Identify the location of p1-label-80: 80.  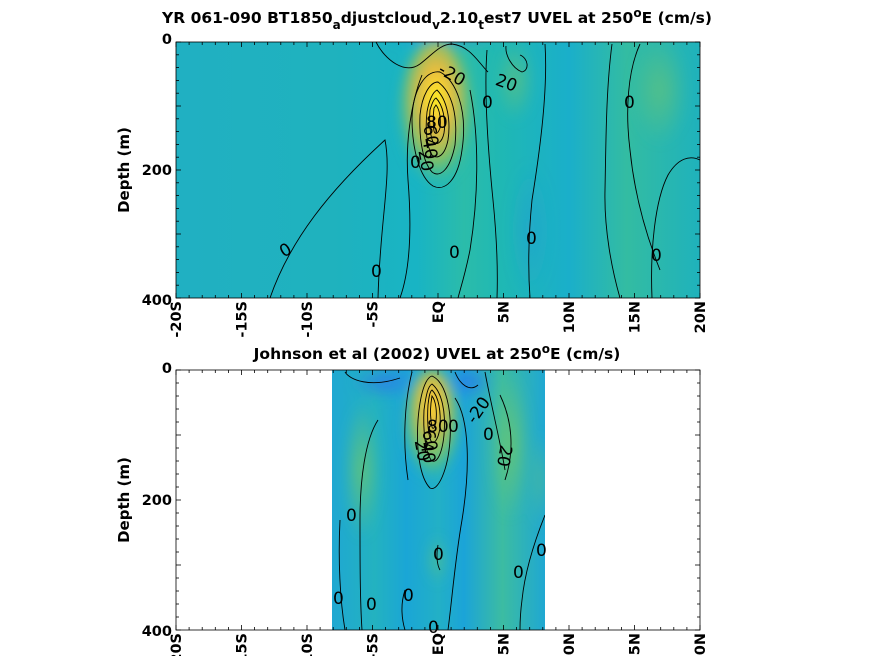
(437, 123).